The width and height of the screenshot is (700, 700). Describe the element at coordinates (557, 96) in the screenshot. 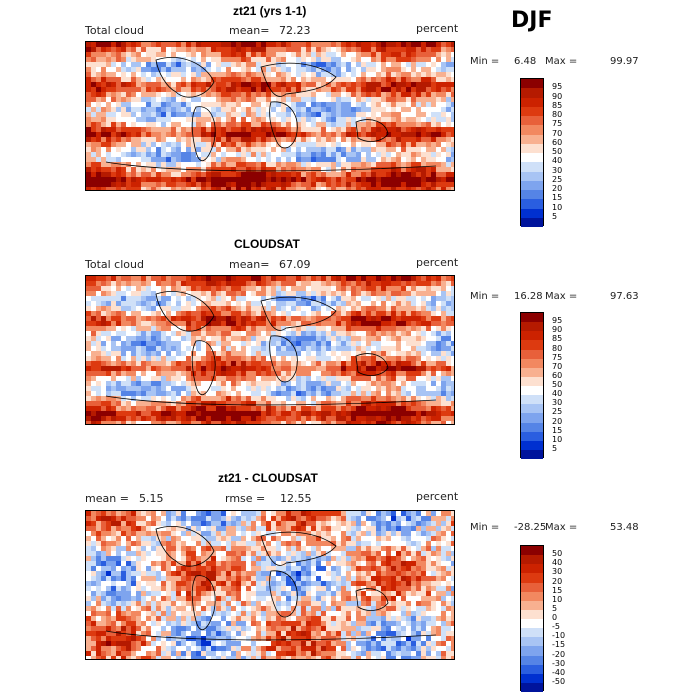

I see `colorbar-tick-label: 90` at that location.